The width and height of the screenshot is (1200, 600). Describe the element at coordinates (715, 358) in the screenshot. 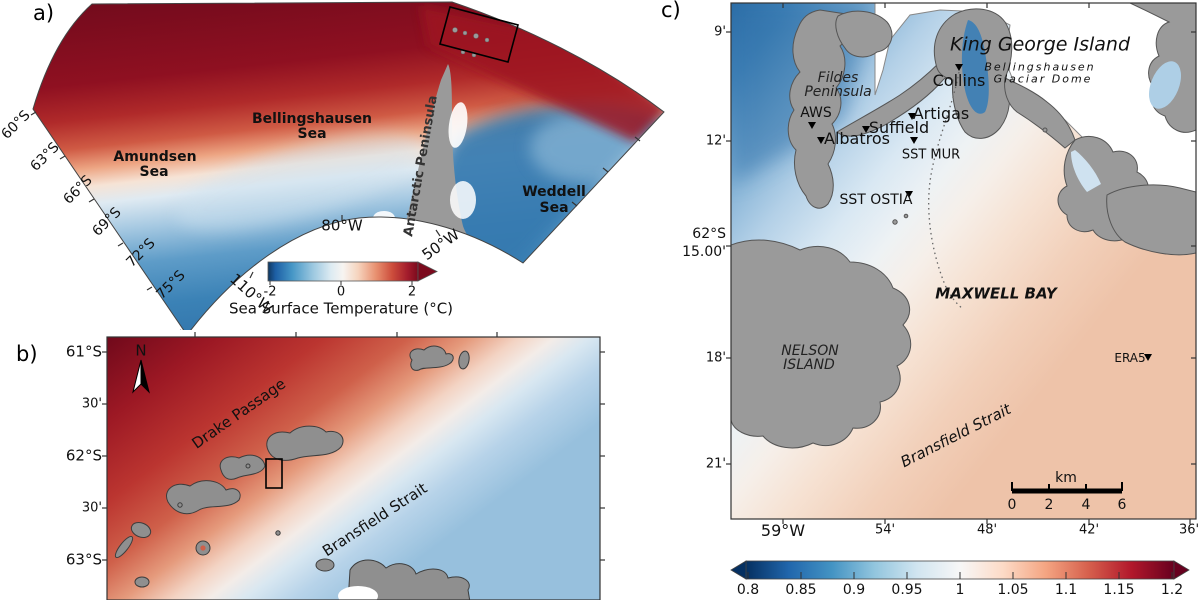

I see `c-lat-18: 18'` at that location.